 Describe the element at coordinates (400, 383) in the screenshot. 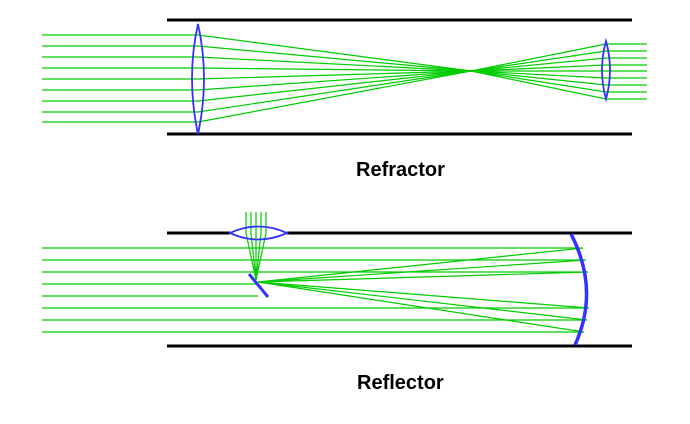

I see `reflector-label: Reflector` at that location.